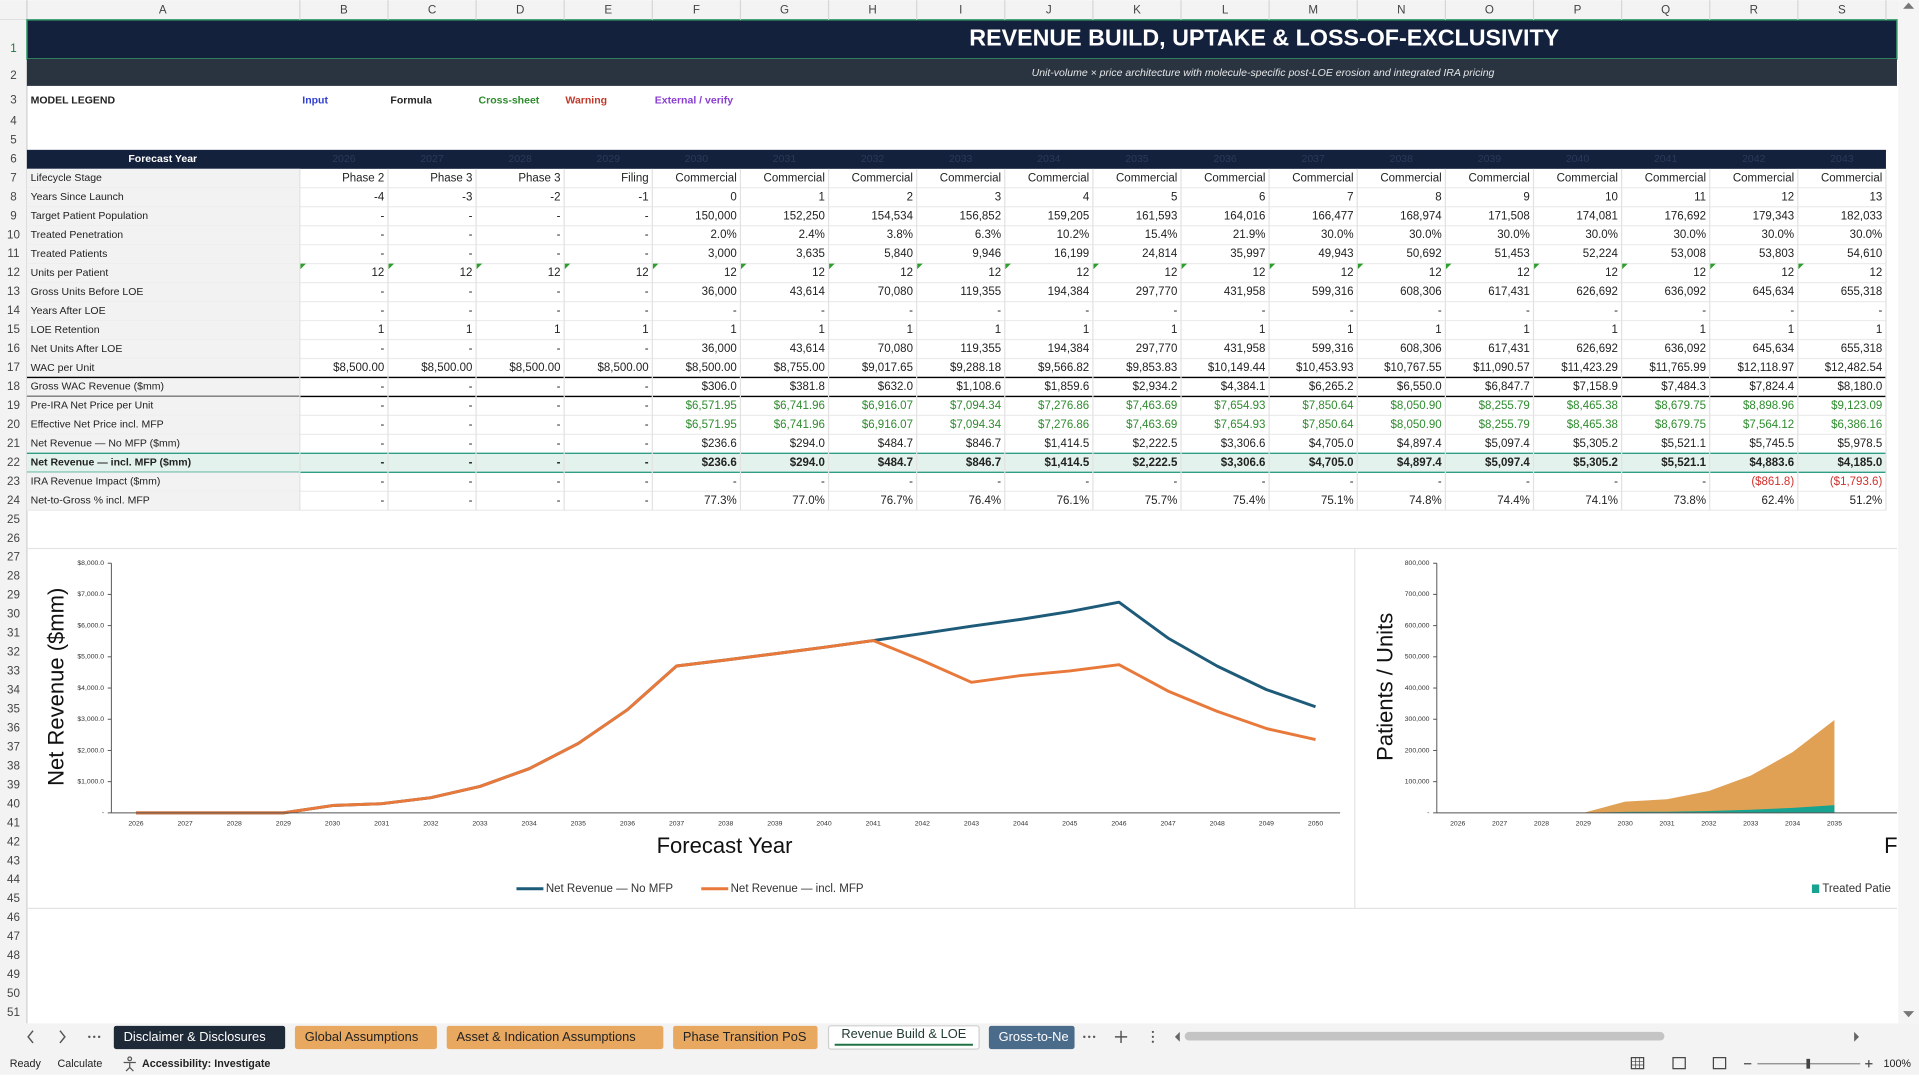 This screenshot has width=1919, height=1080. What do you see at coordinates (555, 197) in the screenshot?
I see `table-cell: -2` at bounding box center [555, 197].